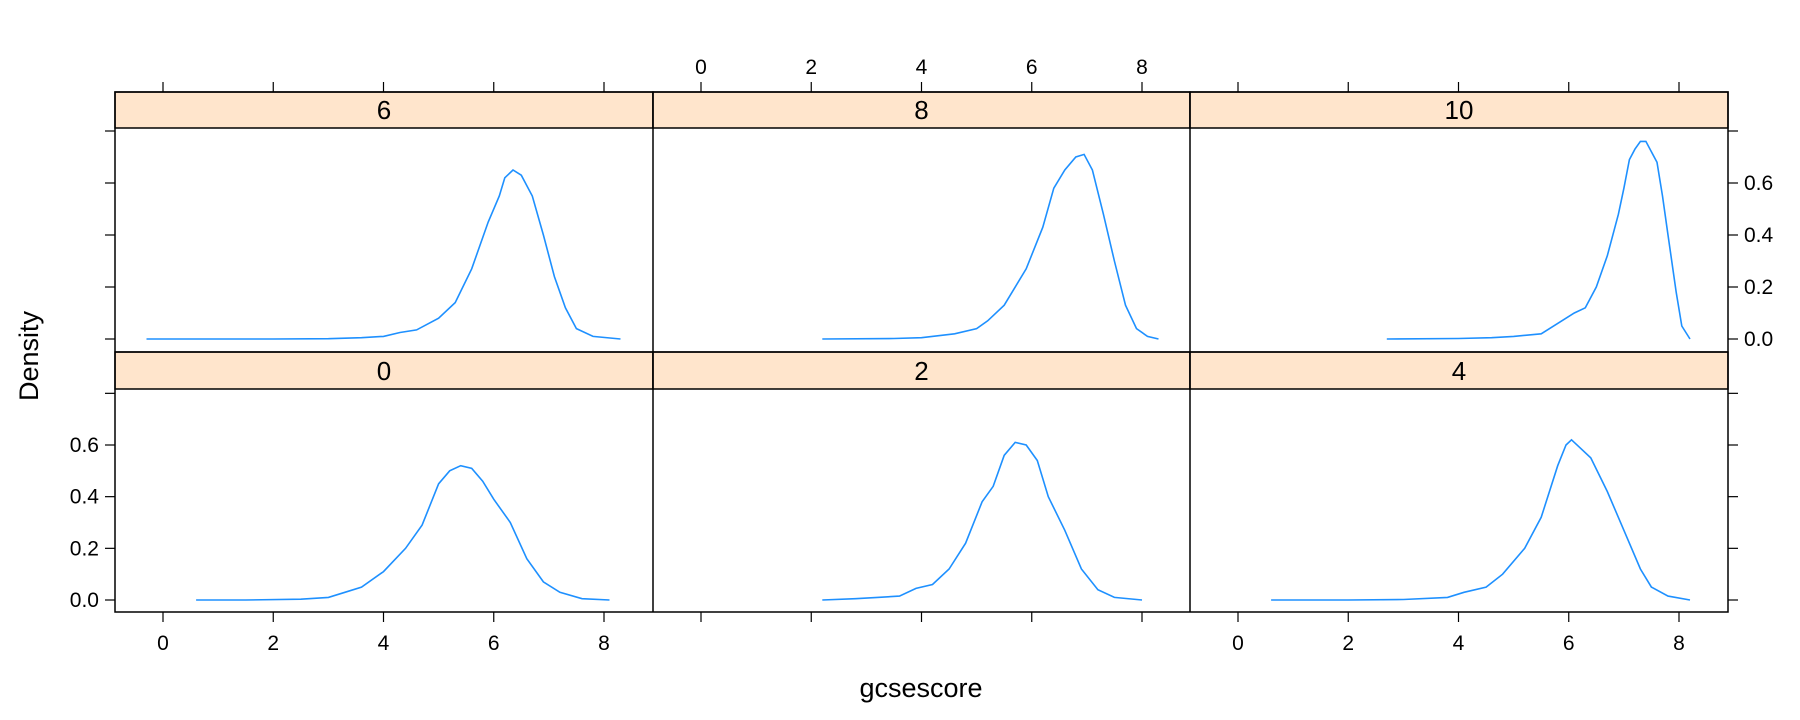 This screenshot has height=720, width=1800. What do you see at coordinates (384, 371) in the screenshot?
I see `strip-label: 0` at bounding box center [384, 371].